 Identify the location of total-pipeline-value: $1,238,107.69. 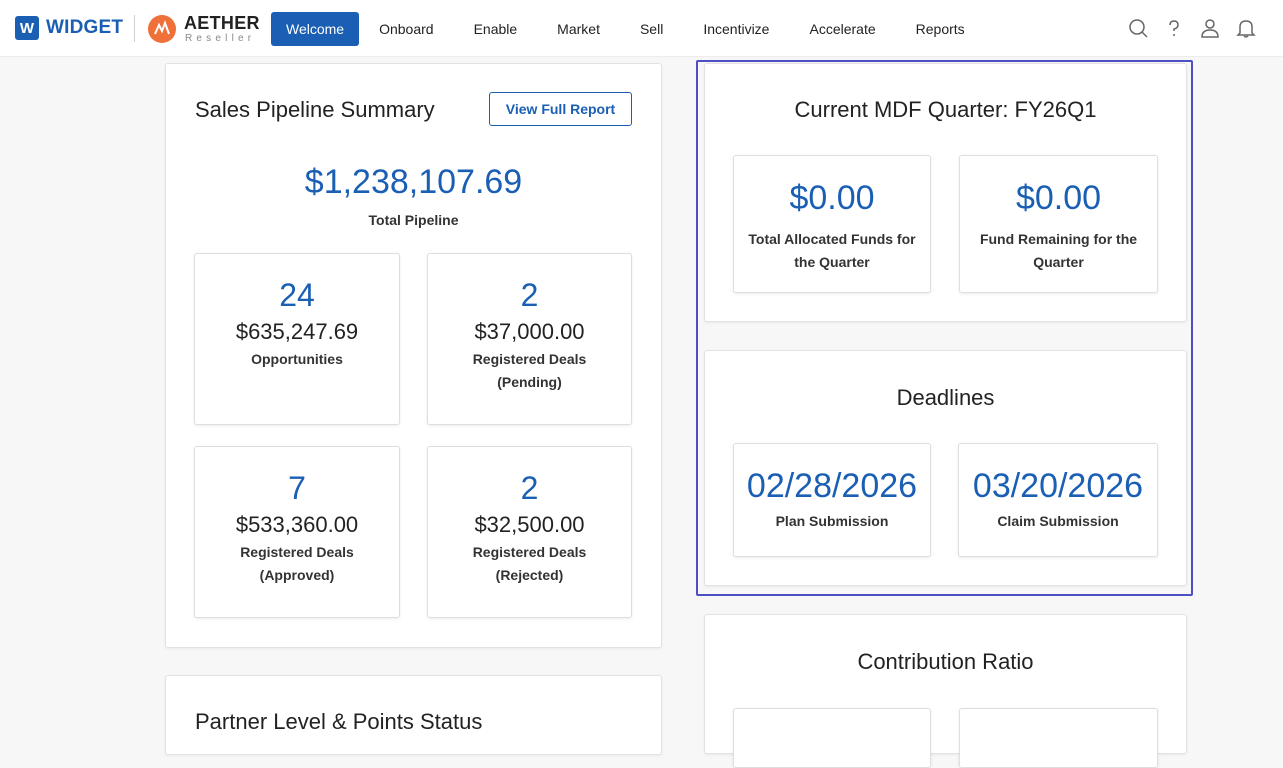
(413, 182).